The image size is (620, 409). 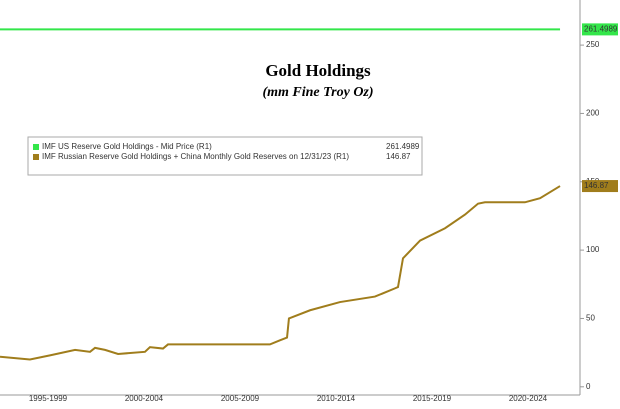 I want to click on x-tick-label: 2015-2019, so click(x=432, y=398).